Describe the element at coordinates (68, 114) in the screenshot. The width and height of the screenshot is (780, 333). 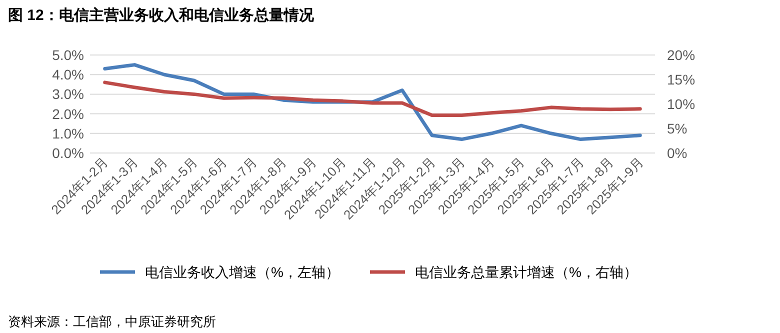
I see `y-tick-label: 2.0%` at that location.